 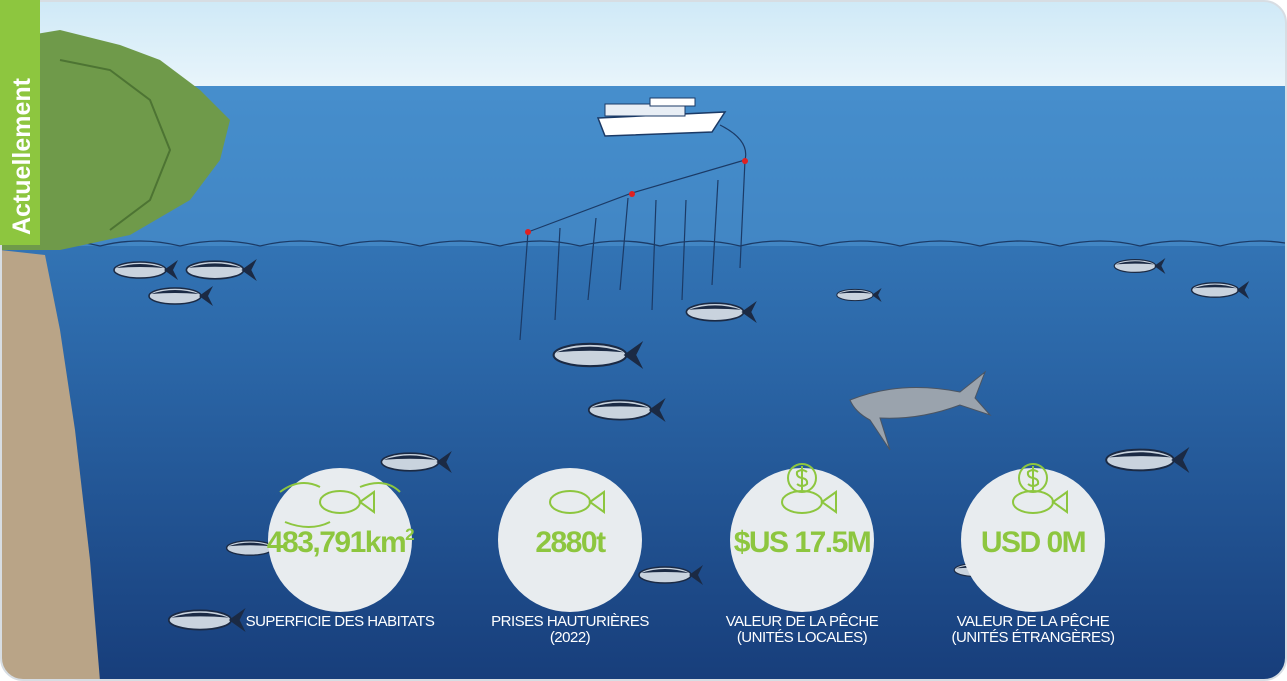 I want to click on stat-caption: PRISES HAUTURIÈRES, so click(x=570, y=621).